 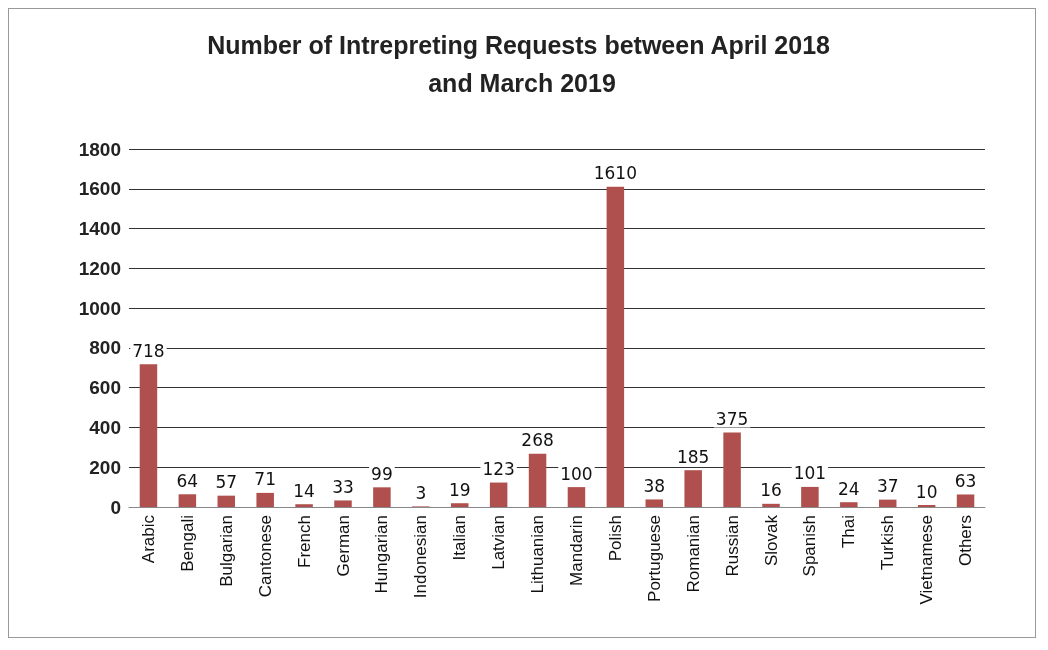 I want to click on y-tick-label: 400, so click(x=105, y=427).